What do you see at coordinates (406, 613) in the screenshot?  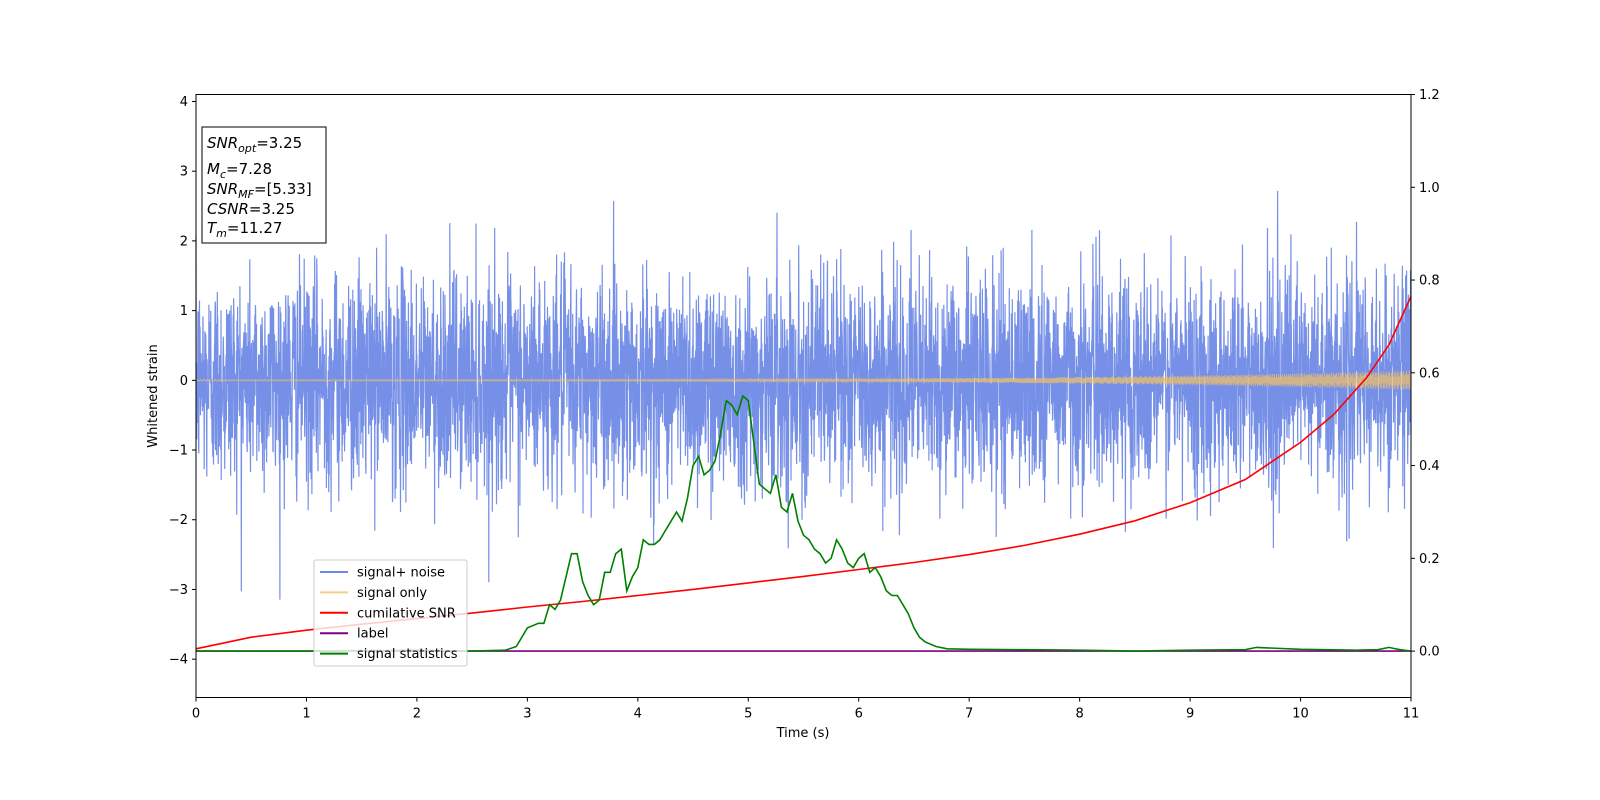 I see `legend-label-text: cumilative SNR` at bounding box center [406, 613].